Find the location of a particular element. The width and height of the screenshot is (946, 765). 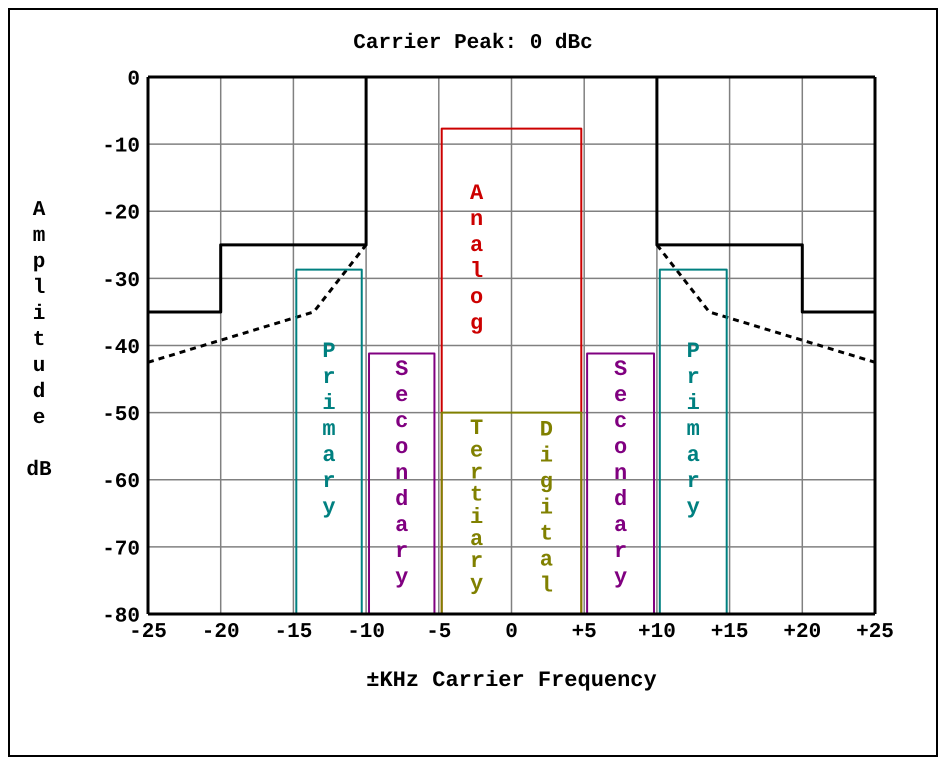

x-tick-label: -5 is located at coordinates (439, 632).